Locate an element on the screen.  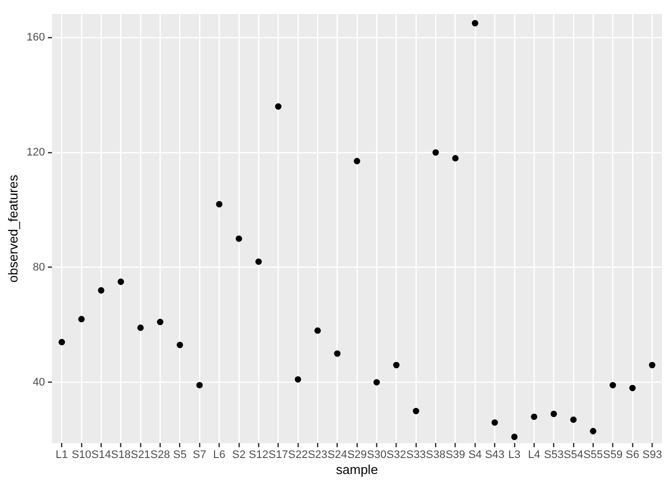
x-tick-label: S12 is located at coordinates (258, 454).